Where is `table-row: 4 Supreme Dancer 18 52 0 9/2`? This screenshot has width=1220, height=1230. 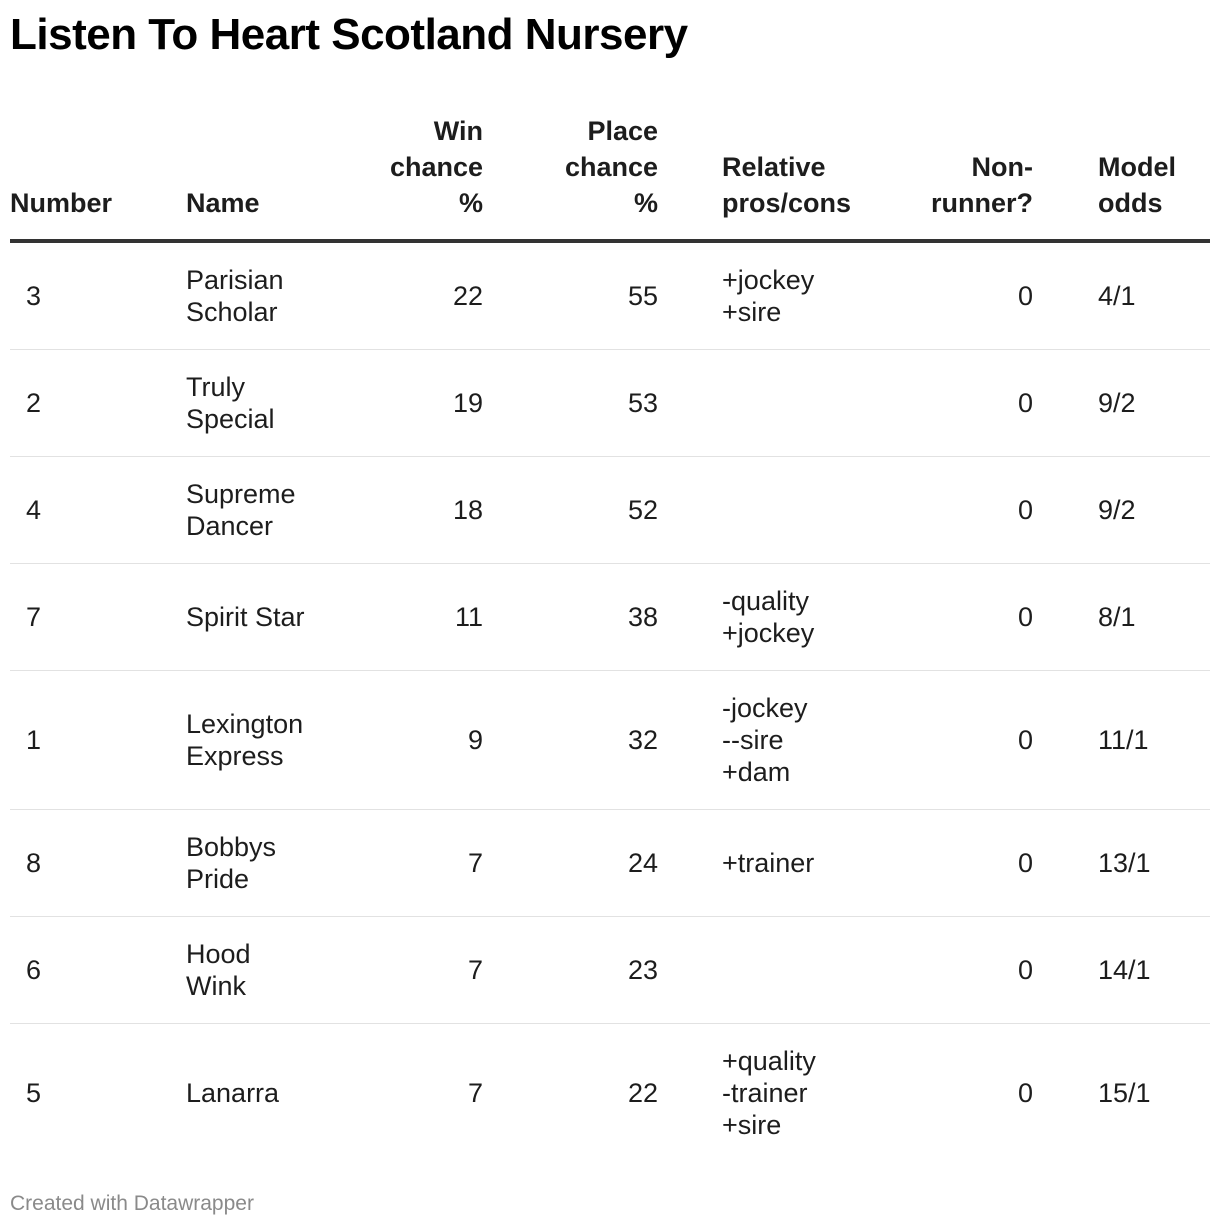 table-row: 4 Supreme Dancer 18 52 0 9/2 is located at coordinates (610, 510).